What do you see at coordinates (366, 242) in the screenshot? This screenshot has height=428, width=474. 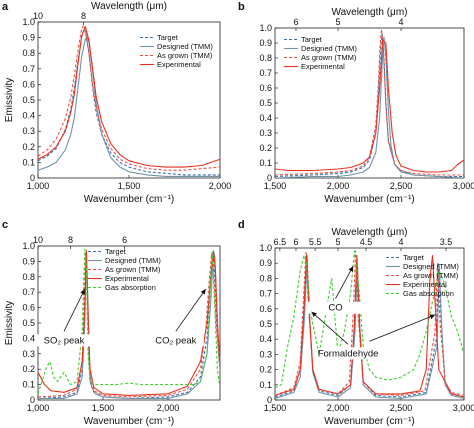 I see `top-tick-label: 4.5` at bounding box center [366, 242].